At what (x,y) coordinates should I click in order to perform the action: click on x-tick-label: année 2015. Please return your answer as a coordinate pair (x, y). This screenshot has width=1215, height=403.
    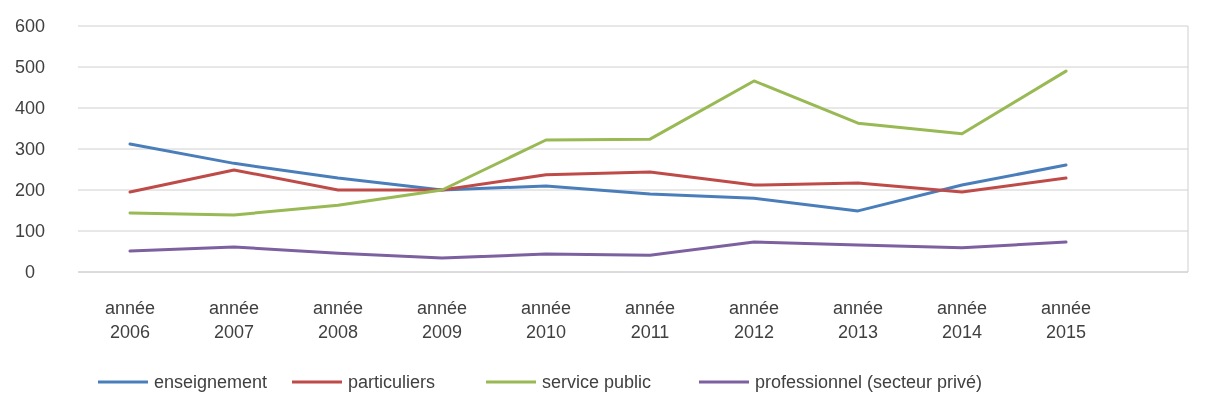
    Looking at the image, I should click on (1066, 320).